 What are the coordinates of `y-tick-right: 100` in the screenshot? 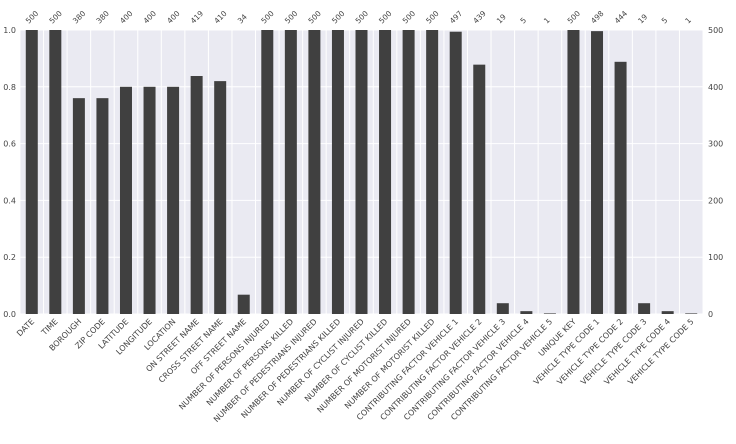 It's located at (715, 257).